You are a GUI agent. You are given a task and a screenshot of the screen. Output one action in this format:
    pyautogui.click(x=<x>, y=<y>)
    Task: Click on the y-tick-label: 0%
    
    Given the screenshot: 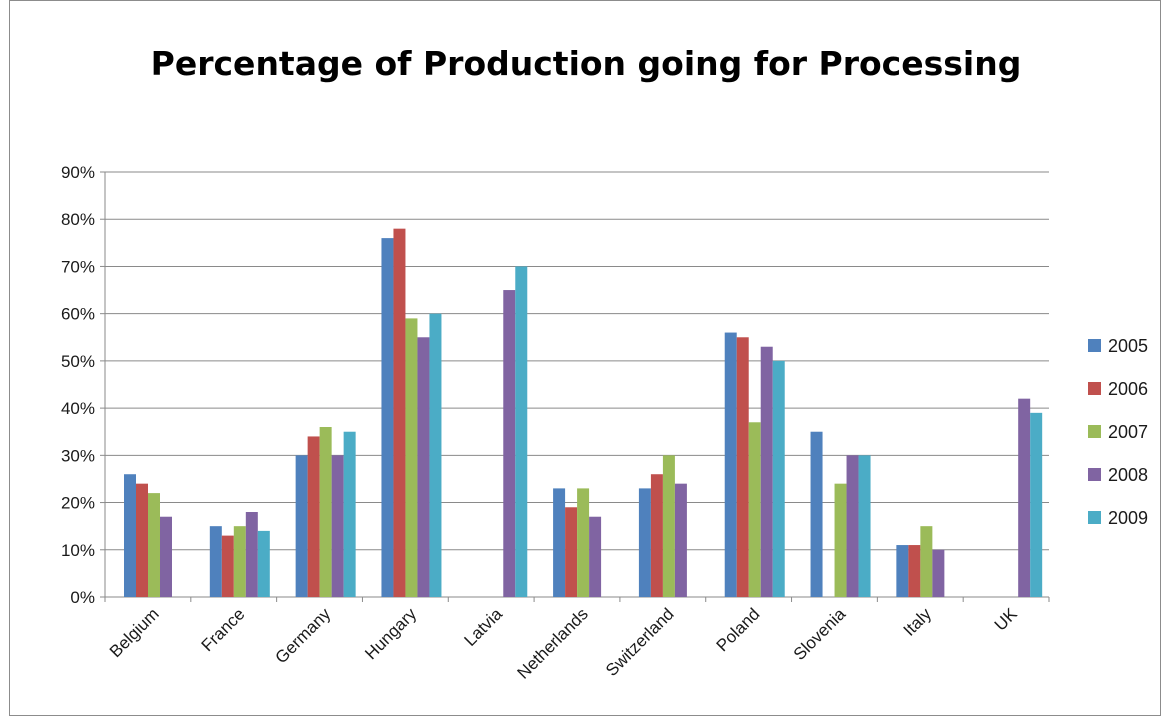 What is the action you would take?
    pyautogui.click(x=82, y=597)
    